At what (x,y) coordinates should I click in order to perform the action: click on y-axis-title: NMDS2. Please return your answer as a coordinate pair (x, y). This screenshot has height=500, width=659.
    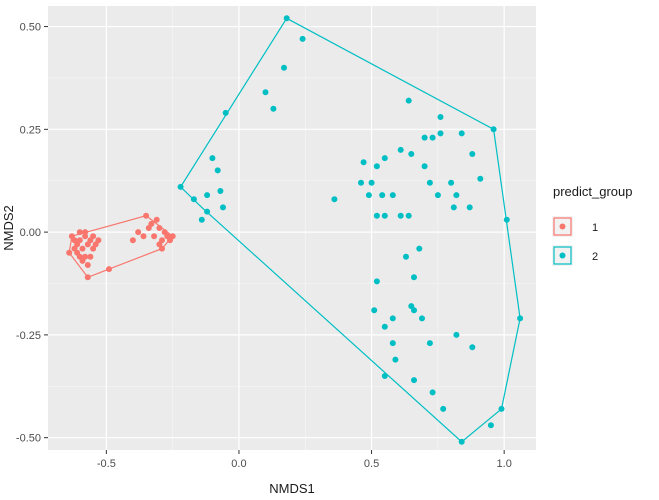
    Looking at the image, I should click on (8, 228).